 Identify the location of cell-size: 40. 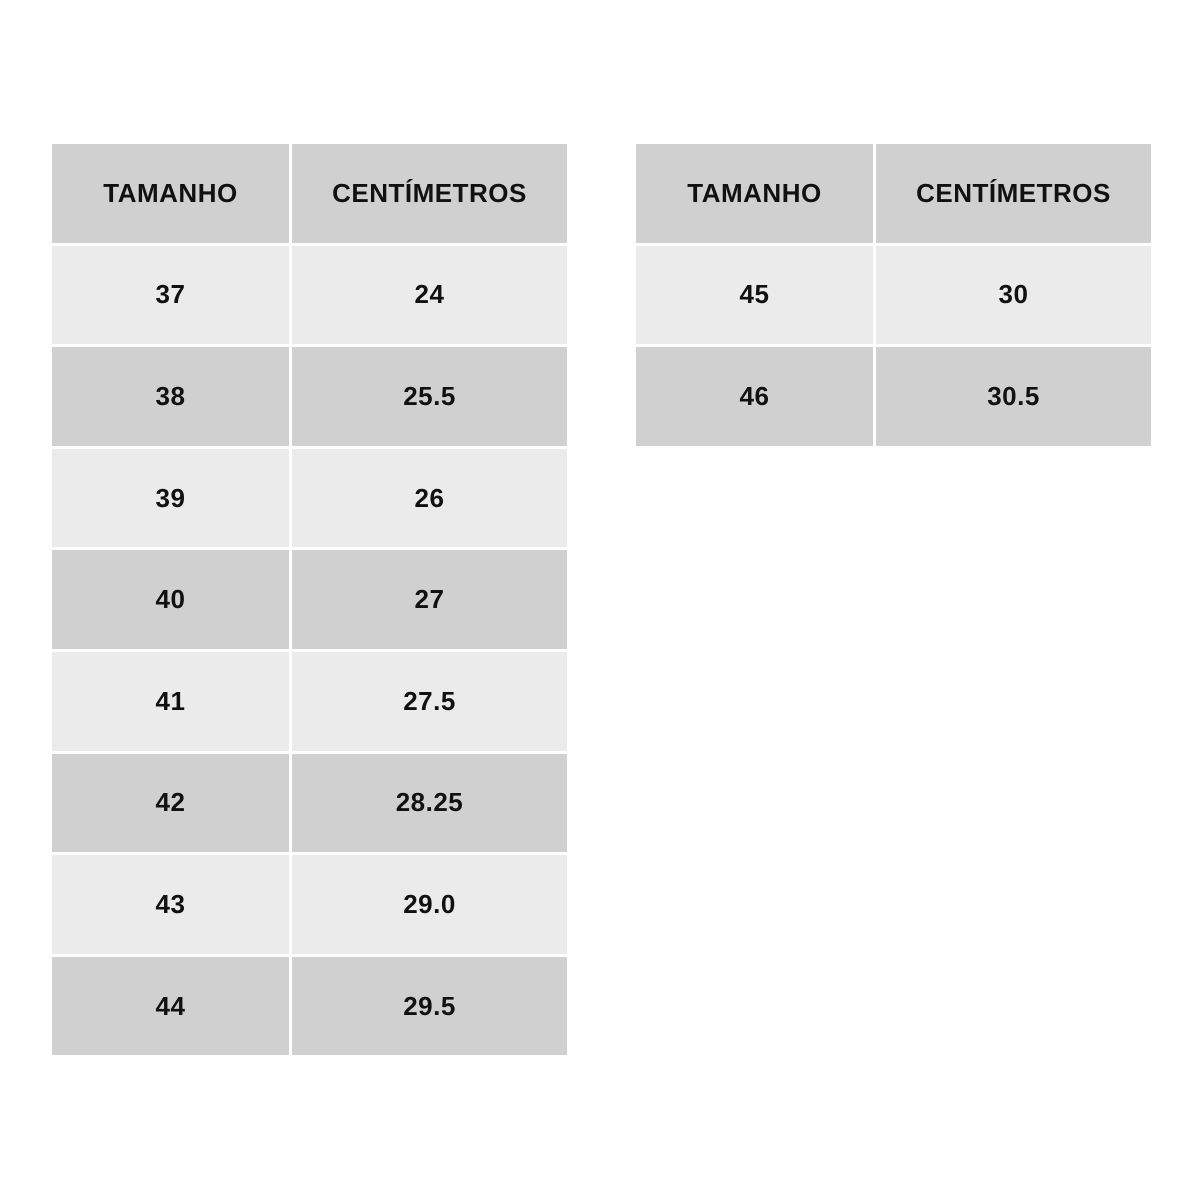
(170, 599).